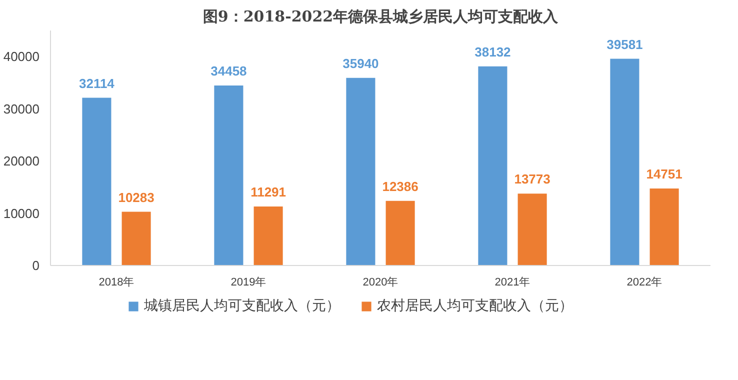 The width and height of the screenshot is (738, 380). Describe the element at coordinates (21, 56) in the screenshot. I see `y-tick-label: 40000` at that location.